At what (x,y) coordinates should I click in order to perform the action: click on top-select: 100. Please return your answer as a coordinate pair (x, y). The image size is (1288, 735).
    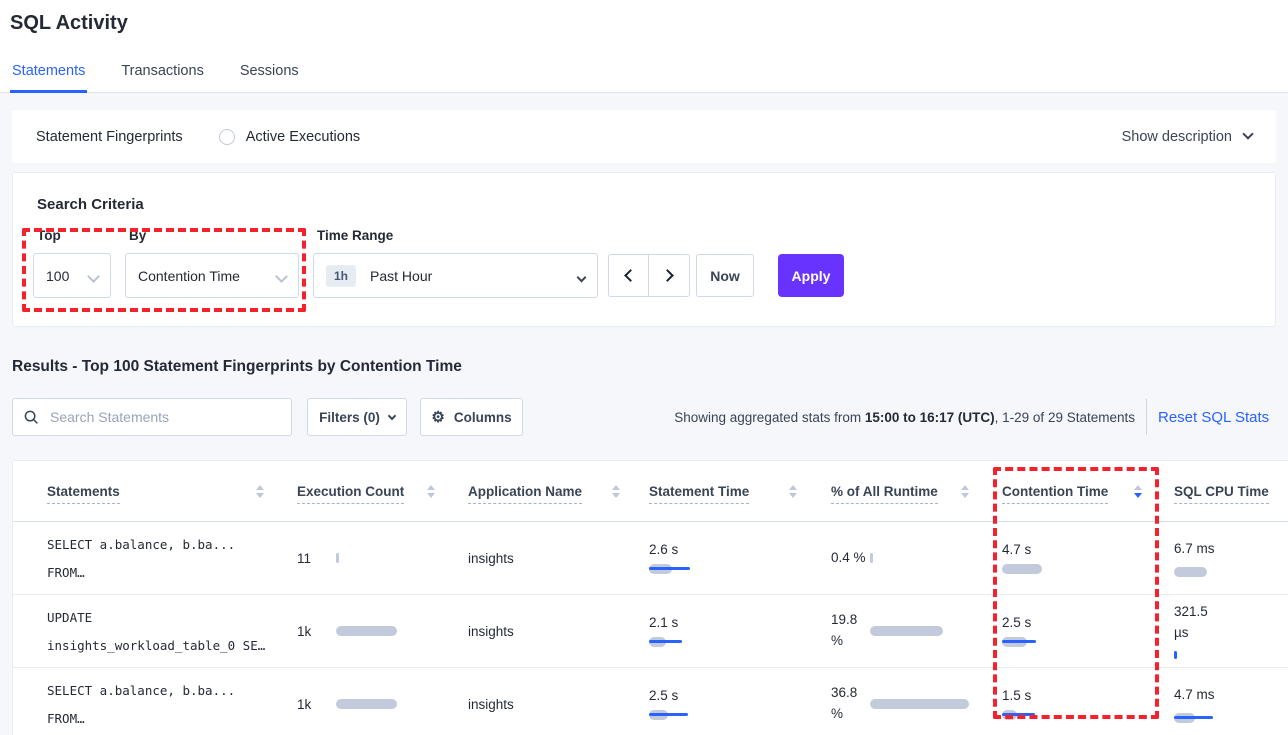
    Looking at the image, I should click on (72, 275).